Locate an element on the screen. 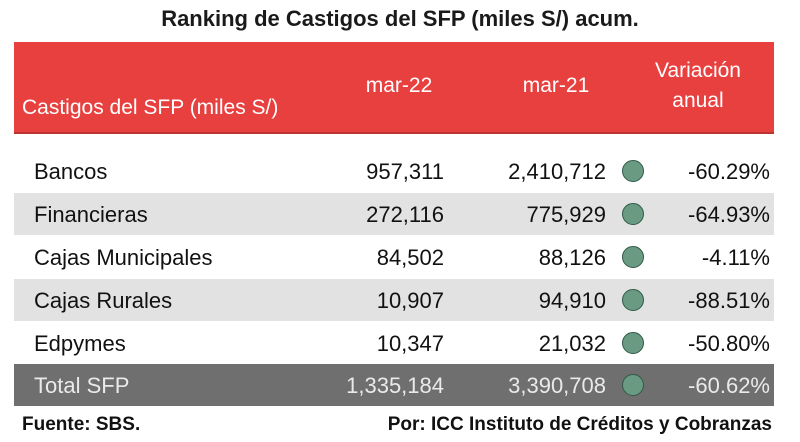  row-mar-21: 775,929 is located at coordinates (566, 214).